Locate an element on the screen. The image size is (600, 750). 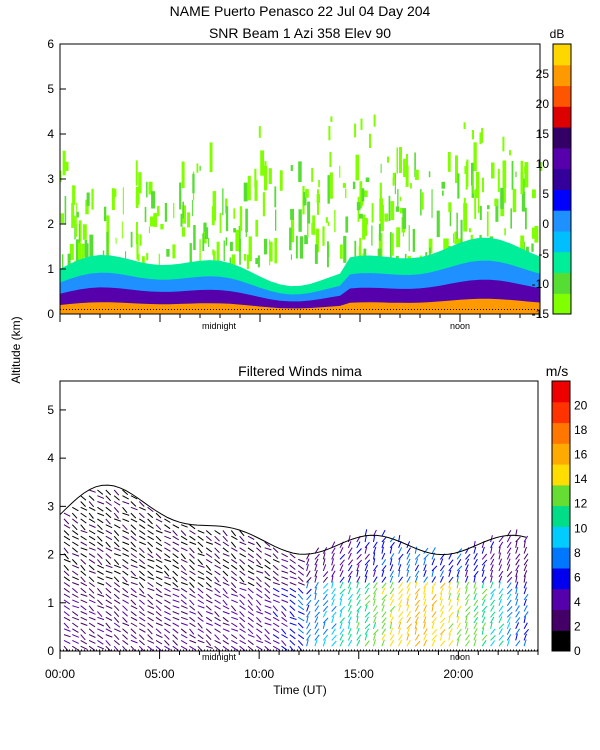
y-axis-label: Altitude (km) is located at coordinates (16, 349).